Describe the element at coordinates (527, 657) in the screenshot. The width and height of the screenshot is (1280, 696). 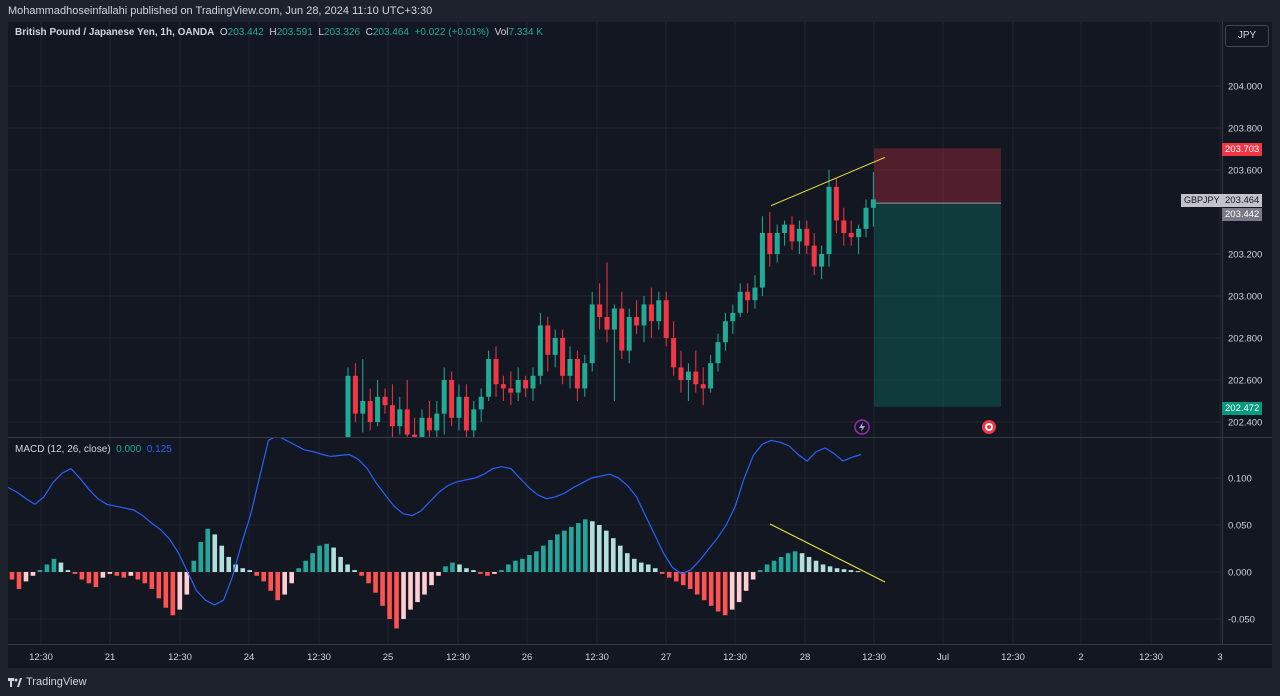
I see `x-tick-label: 26` at that location.